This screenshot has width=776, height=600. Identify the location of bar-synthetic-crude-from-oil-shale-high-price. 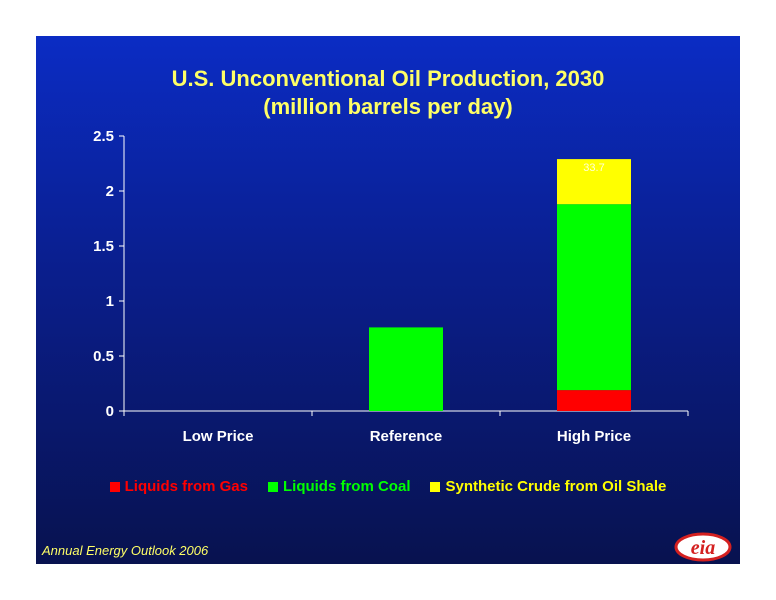
(594, 182).